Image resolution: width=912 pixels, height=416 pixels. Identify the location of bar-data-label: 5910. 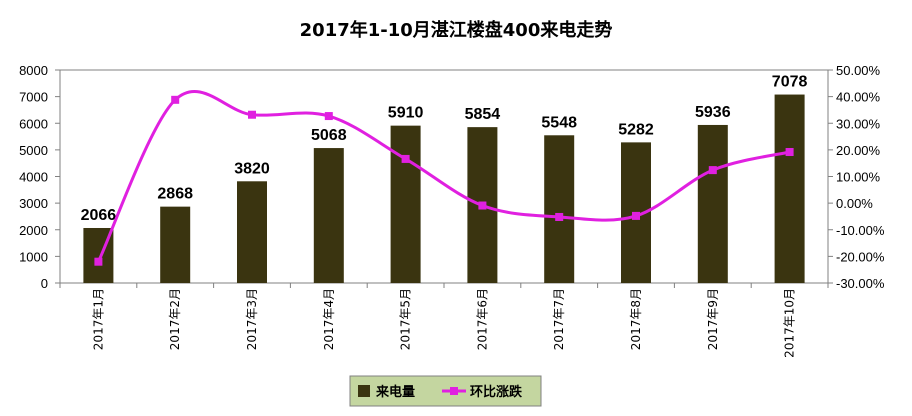
(406, 113).